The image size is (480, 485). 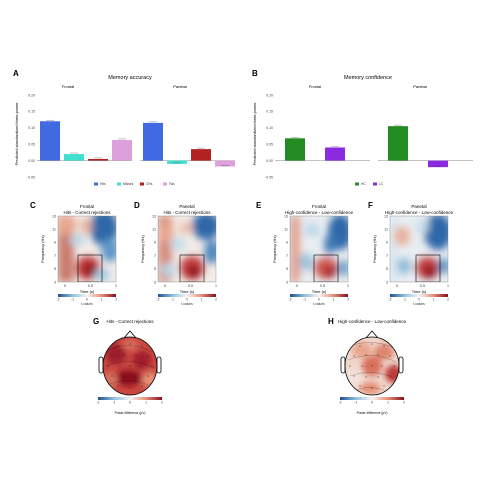 What do you see at coordinates (55, 256) in the screenshot?
I see `y-tick-label: 7` at bounding box center [55, 256].